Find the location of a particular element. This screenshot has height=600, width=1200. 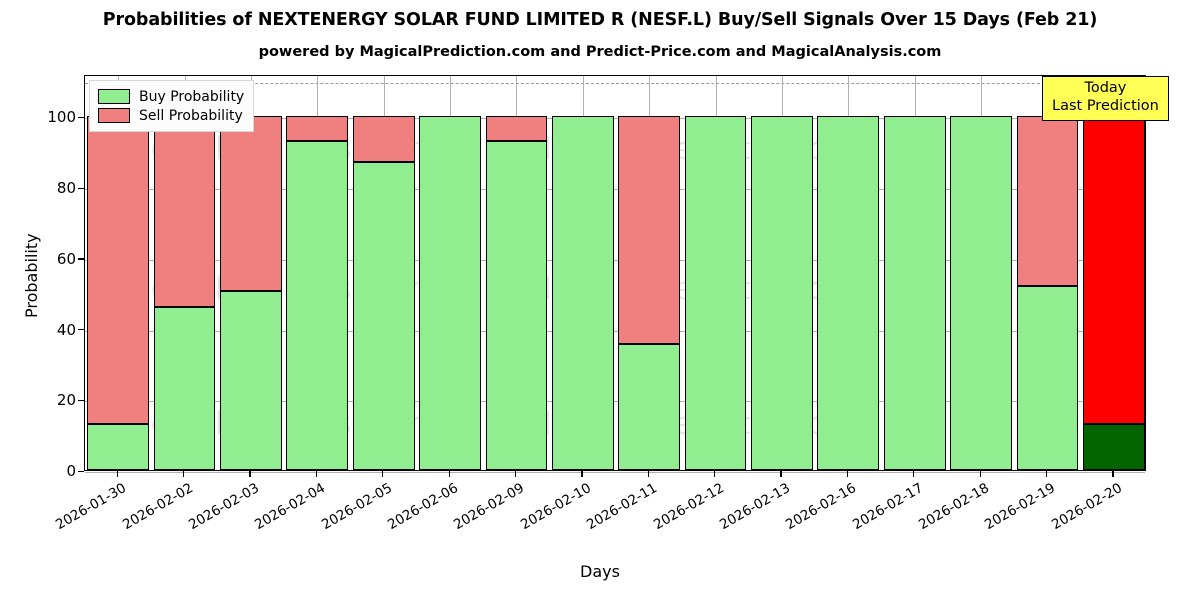

legend-item-buy: Buy Probability is located at coordinates (171, 96).